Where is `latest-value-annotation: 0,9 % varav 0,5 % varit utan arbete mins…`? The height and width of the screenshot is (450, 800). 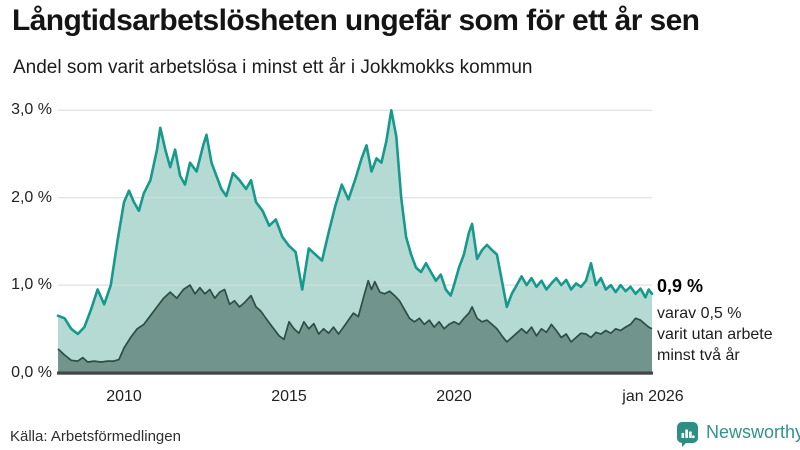
latest-value-annotation: 0,9 % varav 0,5 % varit utan arbete mins… is located at coordinates (727, 321).